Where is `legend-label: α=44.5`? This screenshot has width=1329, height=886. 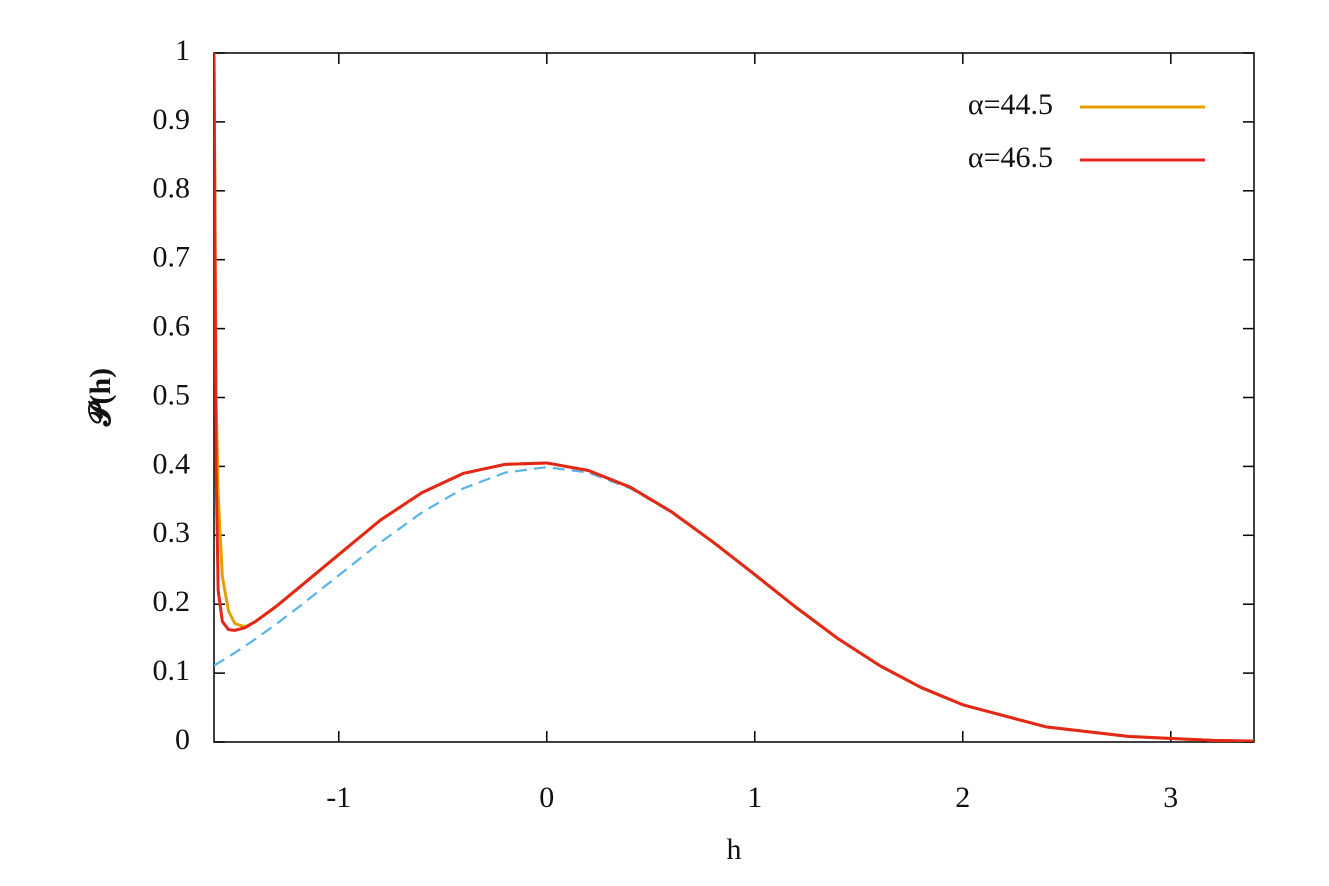 legend-label: α=44.5 is located at coordinates (1010, 104).